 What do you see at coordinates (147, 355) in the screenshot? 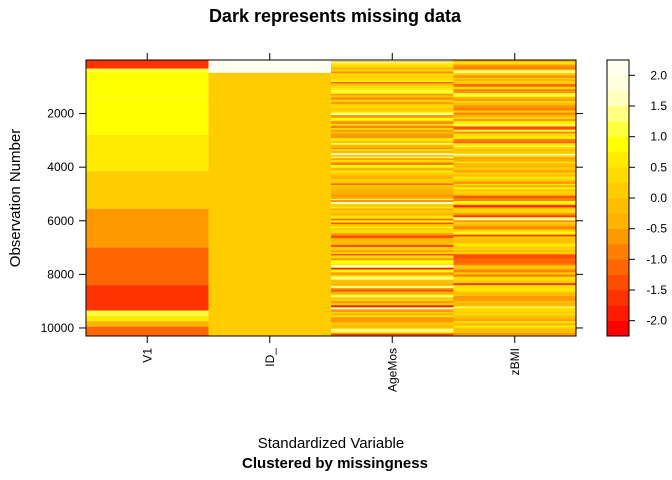
I see `x-tick-label: V1` at bounding box center [147, 355].